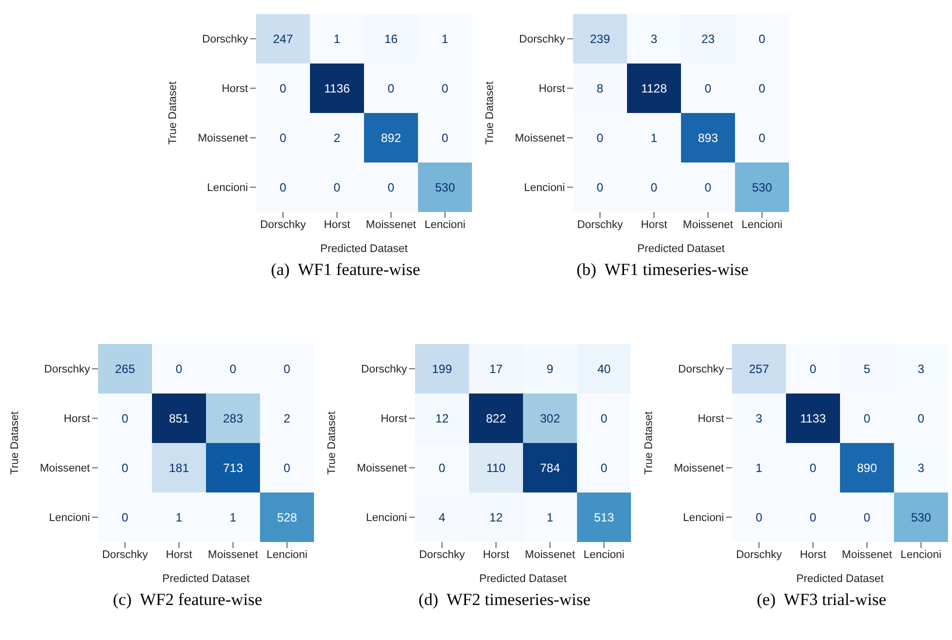 The image size is (952, 640). I want to click on data-label: 784, so click(550, 467).